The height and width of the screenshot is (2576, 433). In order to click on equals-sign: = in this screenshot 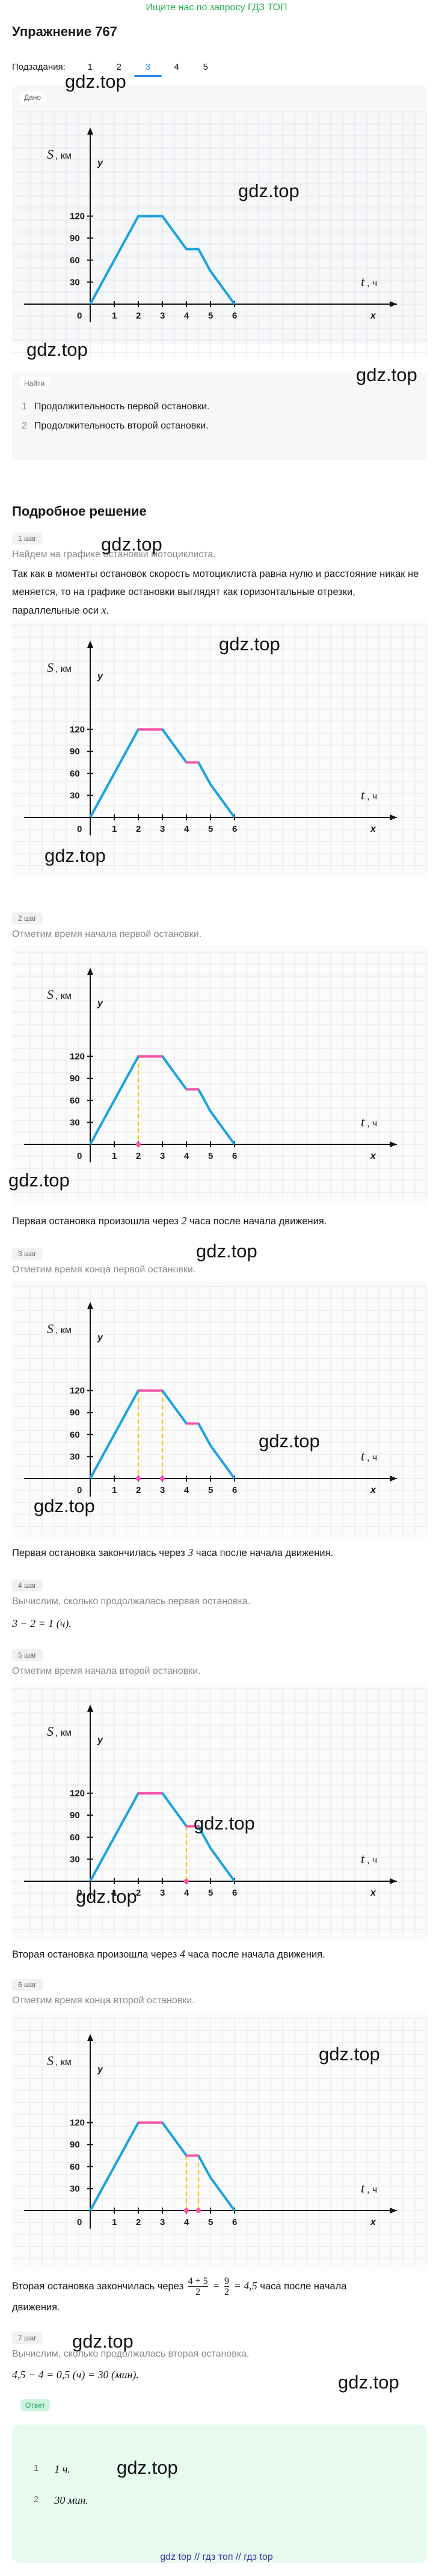, I will do `click(216, 2286)`.